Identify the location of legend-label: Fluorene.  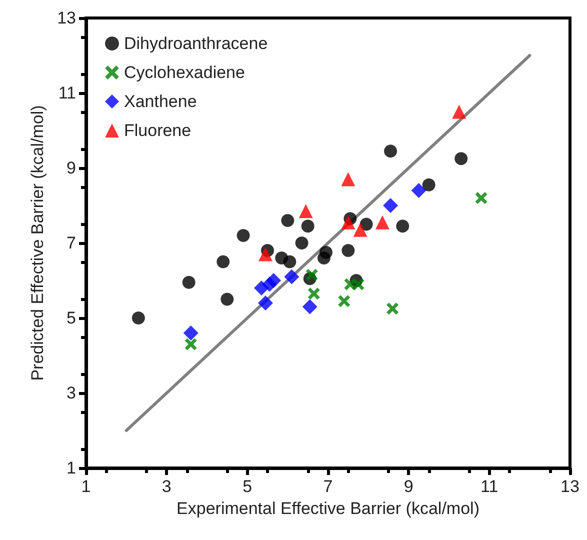
(158, 130).